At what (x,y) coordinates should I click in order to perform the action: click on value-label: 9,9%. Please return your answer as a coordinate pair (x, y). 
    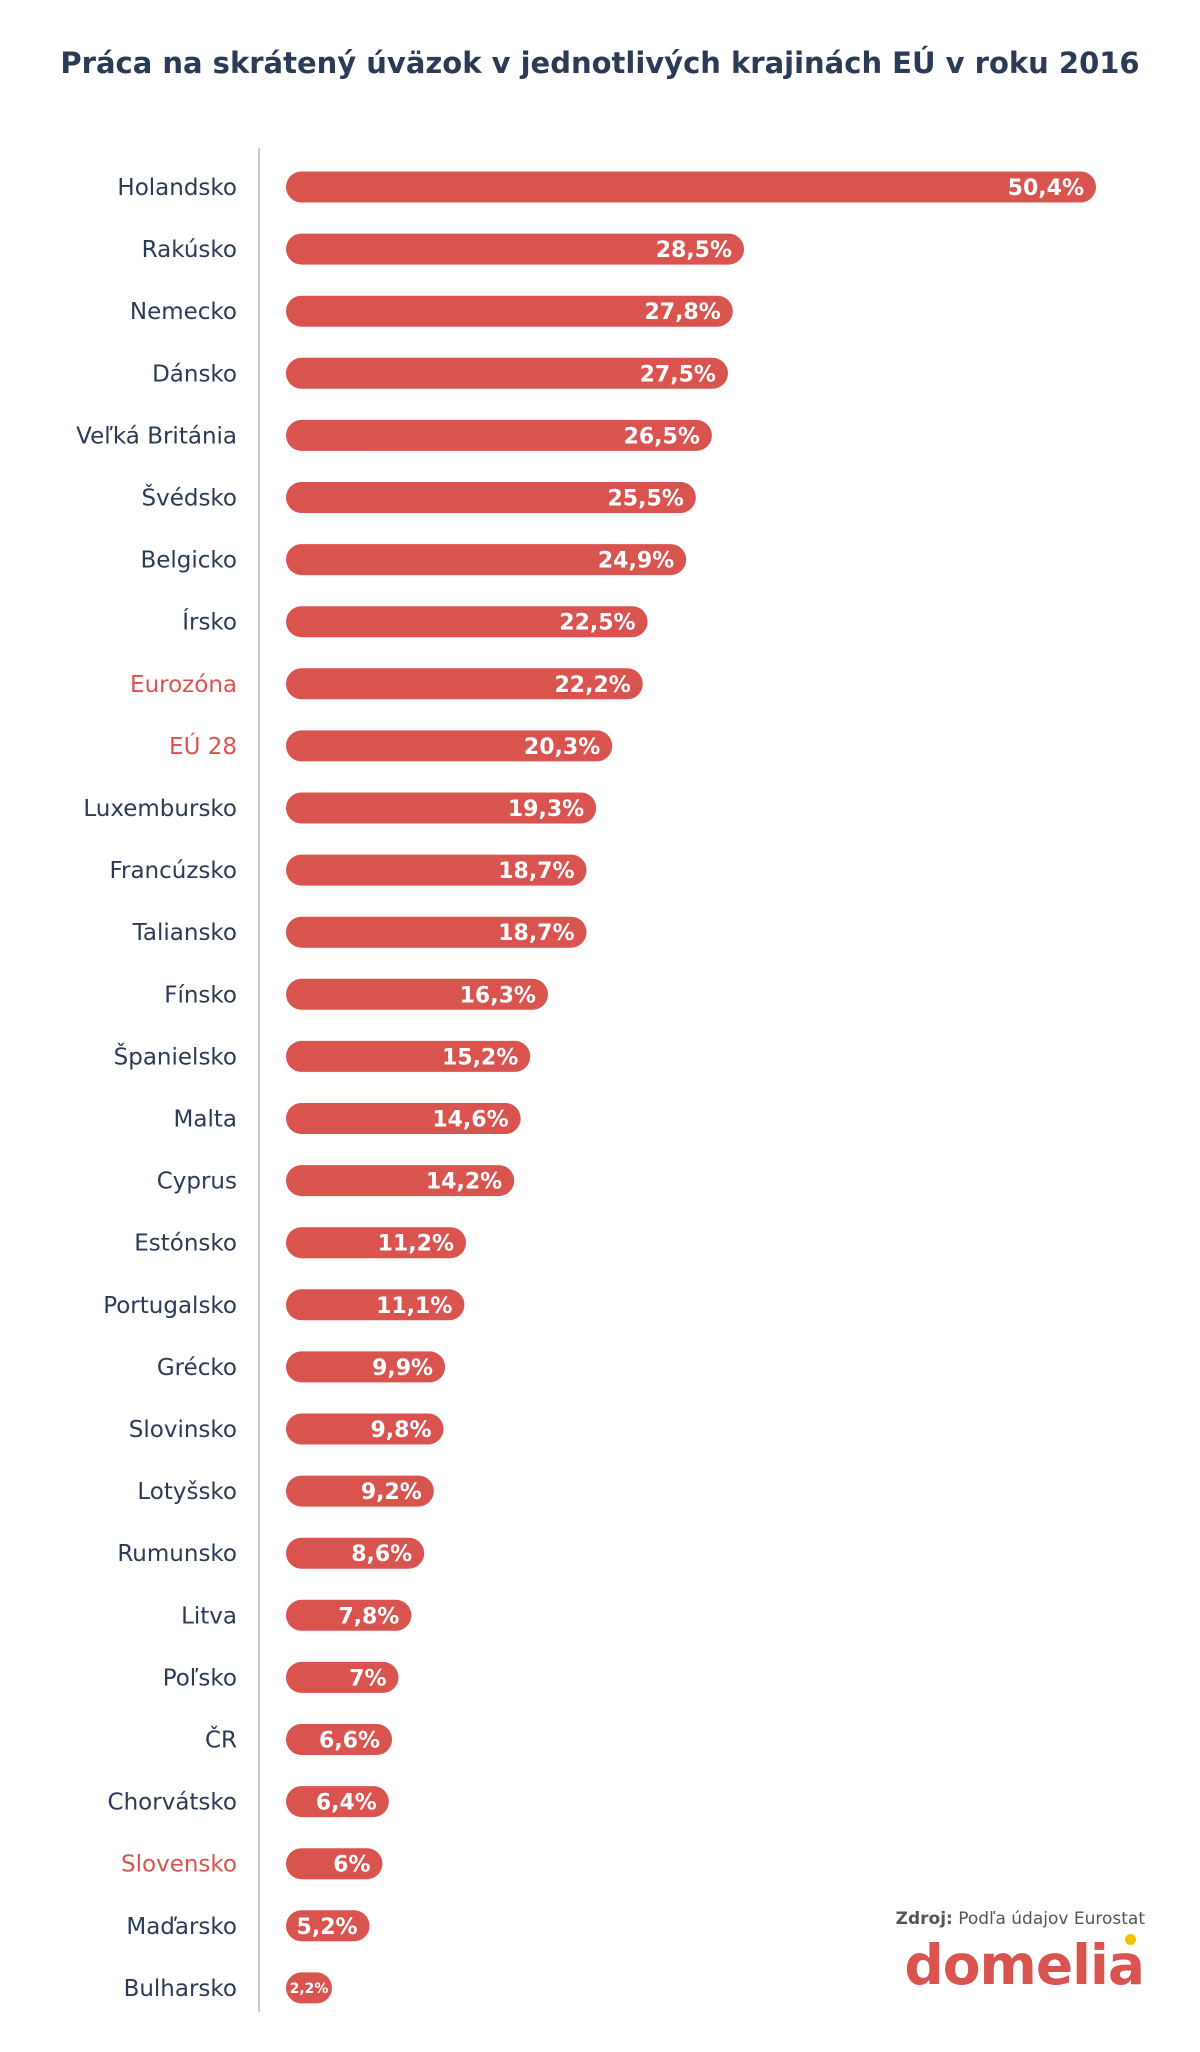
    Looking at the image, I should click on (402, 1368).